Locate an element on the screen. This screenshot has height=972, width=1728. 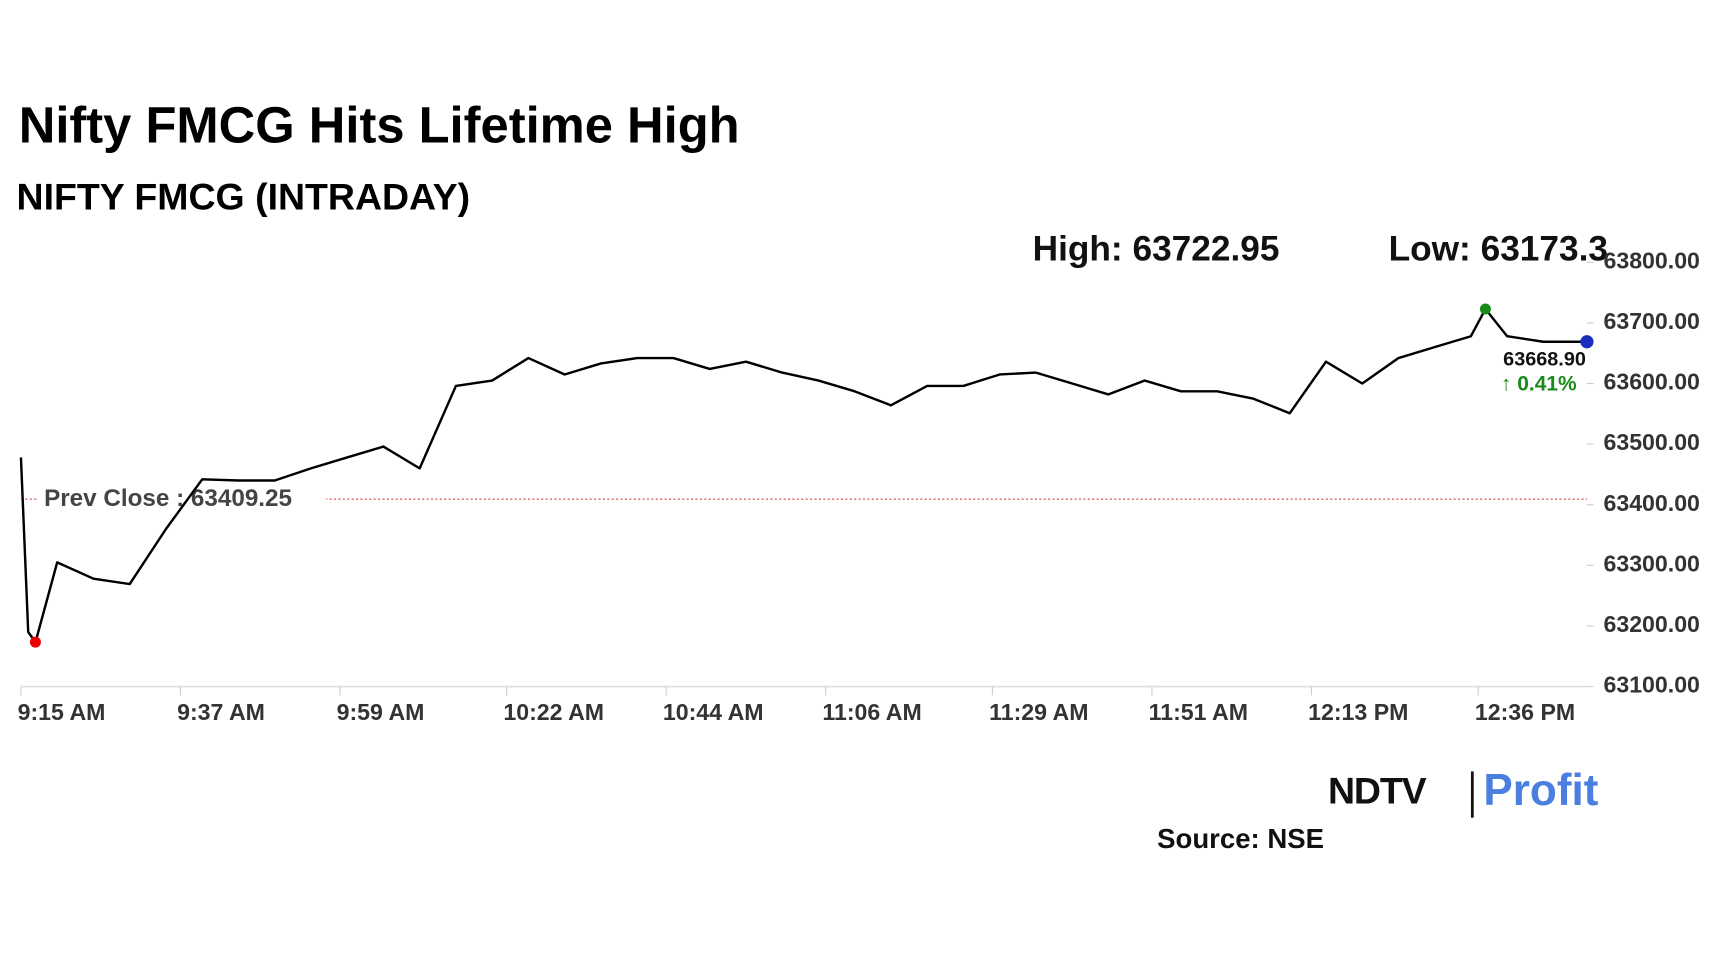
chart-subtitle: NIFTY FMCG (INTRADAY) is located at coordinates (244, 196).